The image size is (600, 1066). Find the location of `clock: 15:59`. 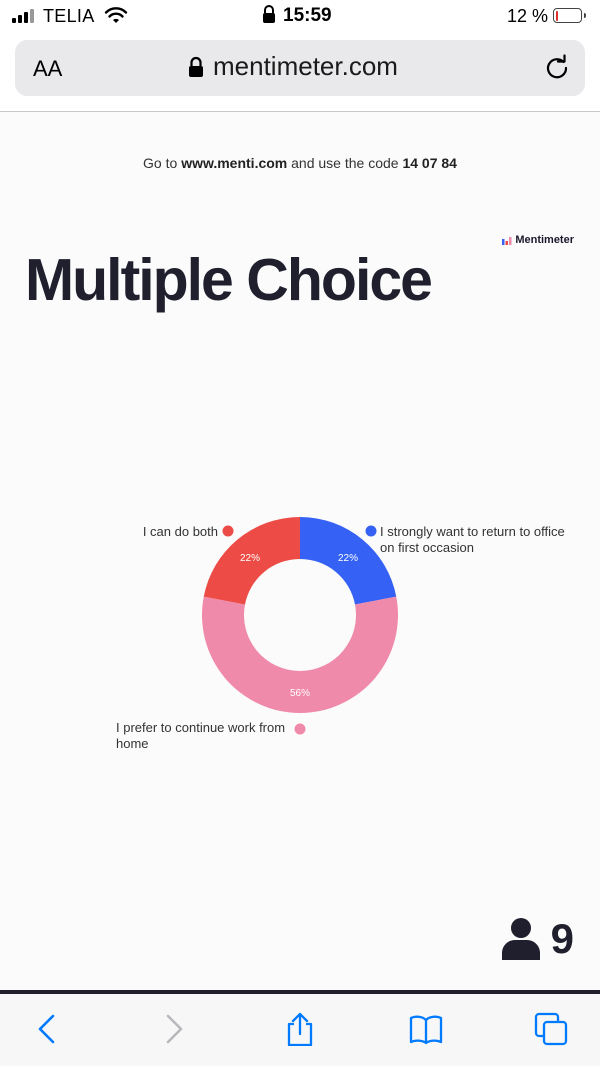

clock: 15:59 is located at coordinates (307, 15).